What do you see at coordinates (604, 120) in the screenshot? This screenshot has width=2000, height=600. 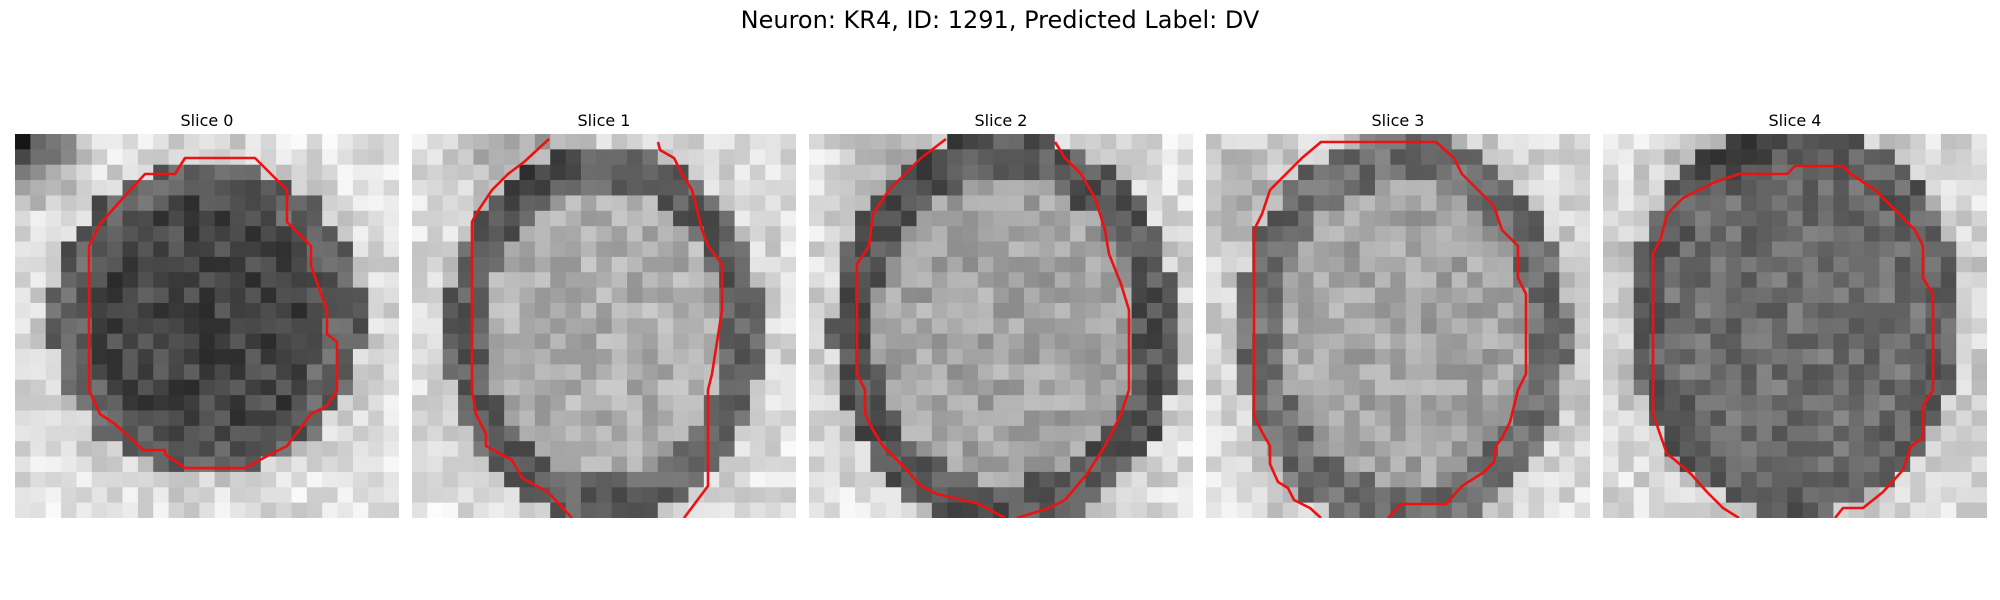 I see `slice-title: Slice 1` at bounding box center [604, 120].